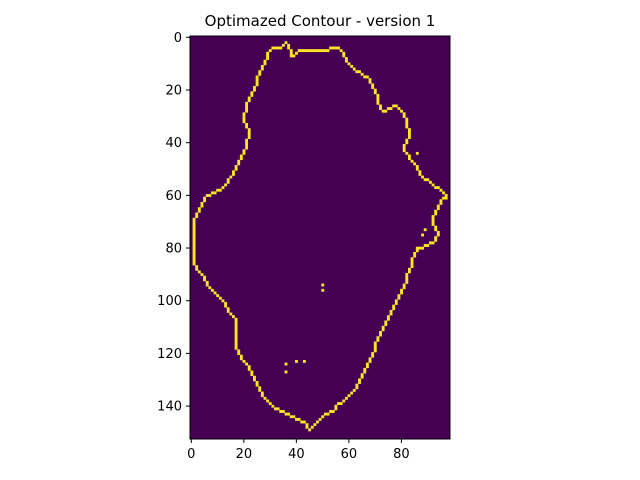  Describe the element at coordinates (320, 21) in the screenshot. I see `chart-title: Optimazed Contour - version 1` at that location.